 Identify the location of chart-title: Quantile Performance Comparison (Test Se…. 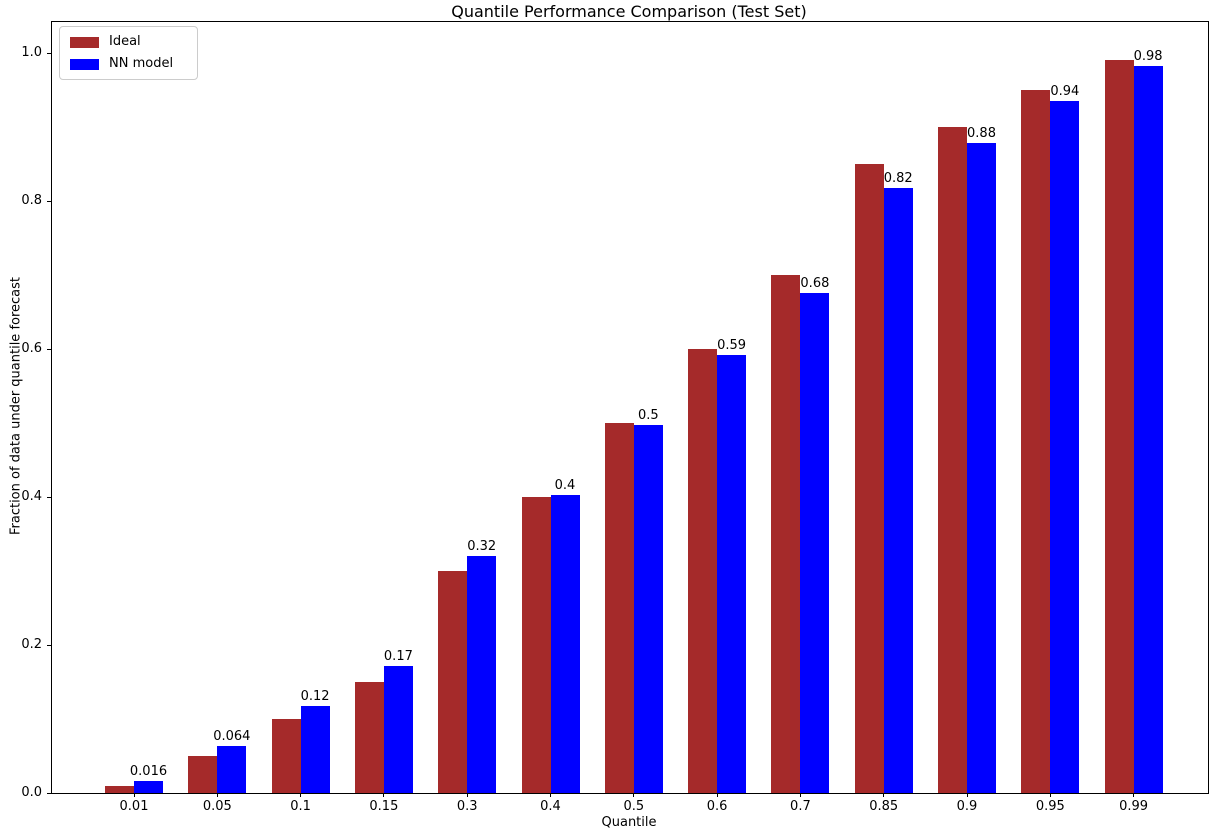
(629, 11).